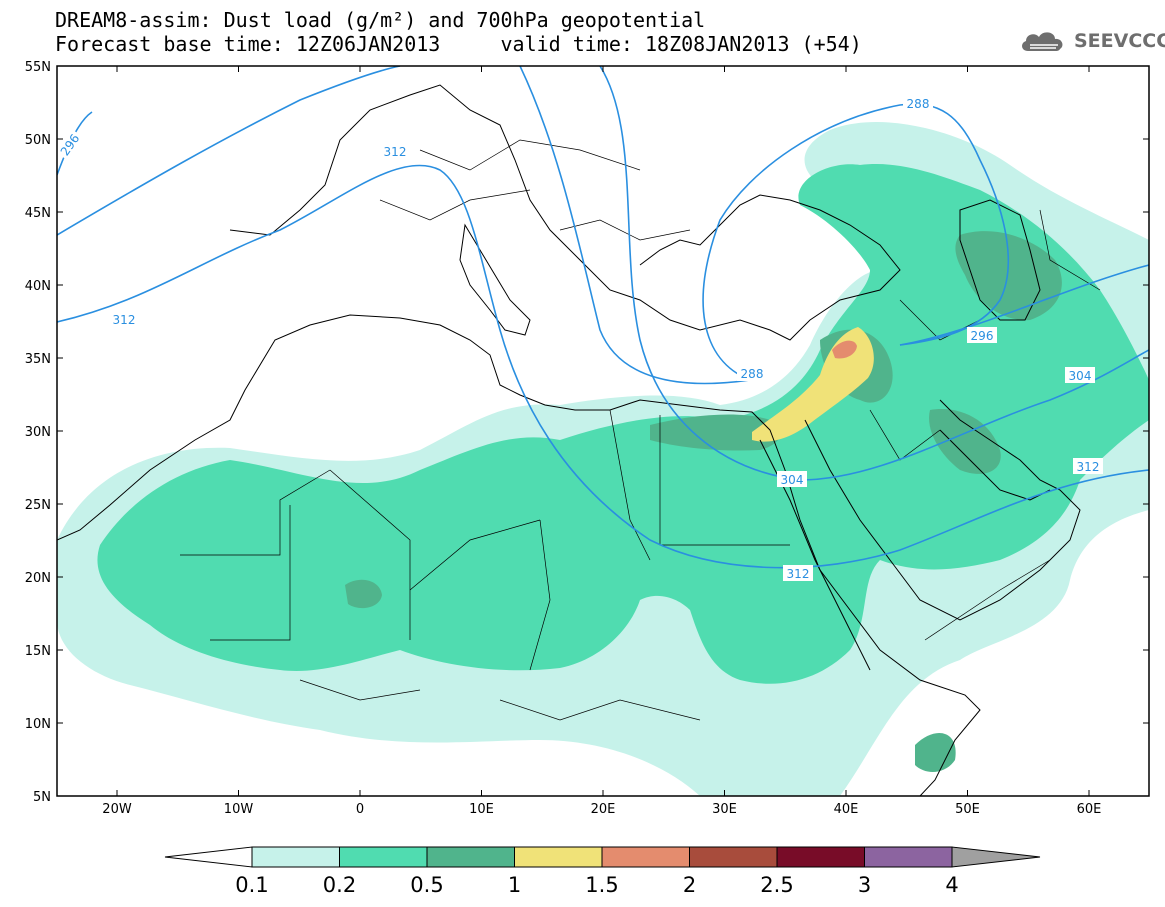 This screenshot has width=1165, height=907. I want to click on lat-label: 15N, so click(38, 651).